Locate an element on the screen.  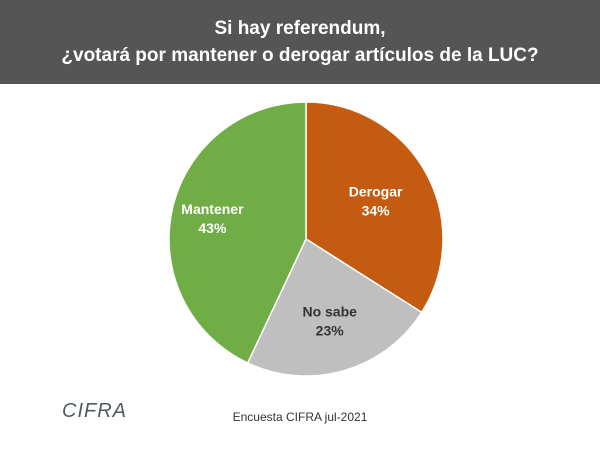
slice-value-label: 34% is located at coordinates (376, 211).